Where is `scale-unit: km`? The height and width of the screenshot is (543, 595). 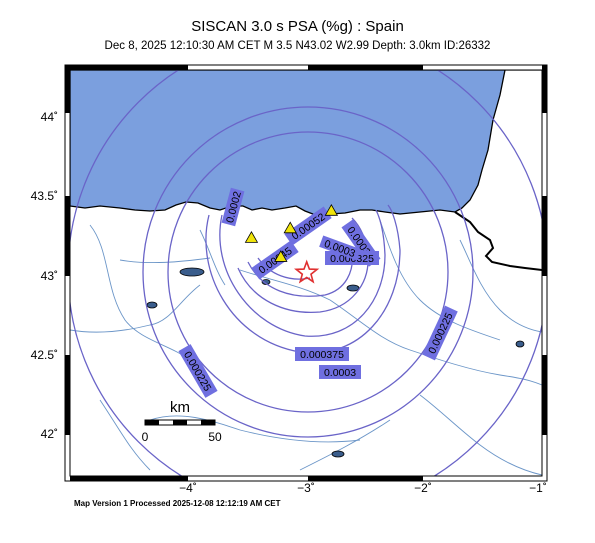 scale-unit: km is located at coordinates (180, 407).